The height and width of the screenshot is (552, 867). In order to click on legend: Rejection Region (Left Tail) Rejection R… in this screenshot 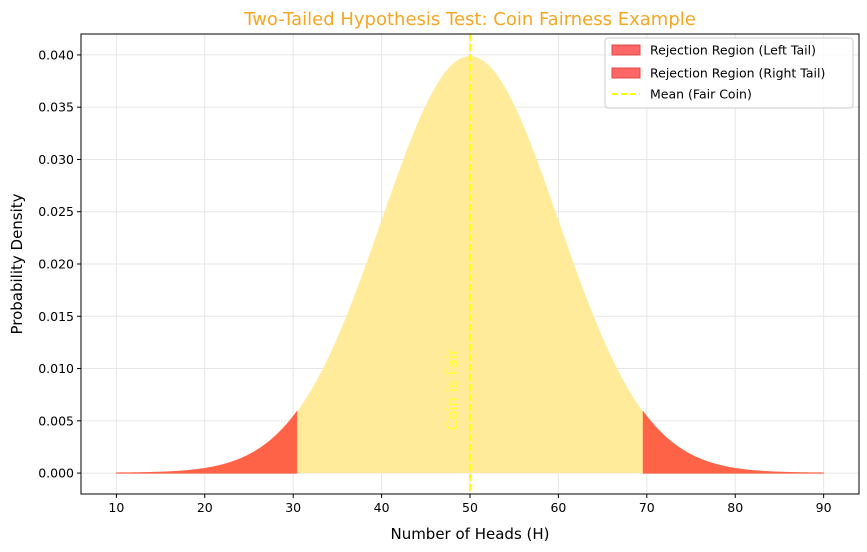, I will do `click(729, 73)`.